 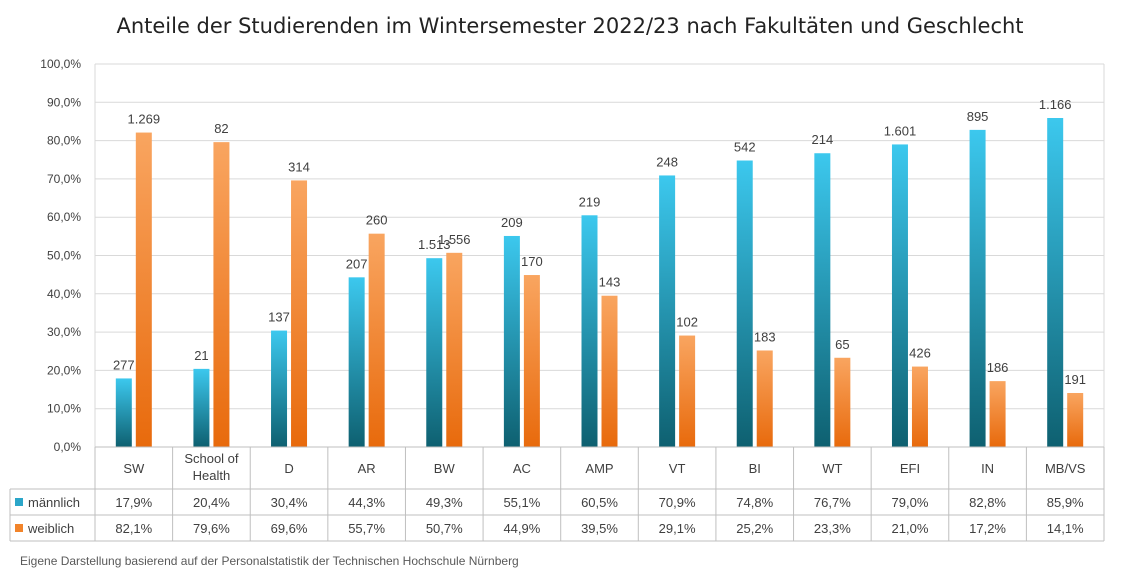 I want to click on category-label: BI, so click(x=755, y=468).